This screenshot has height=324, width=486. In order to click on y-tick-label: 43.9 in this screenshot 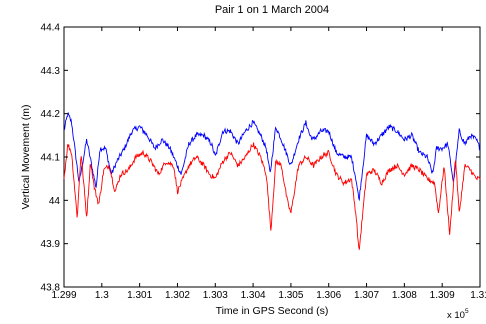, I will do `click(51, 244)`.